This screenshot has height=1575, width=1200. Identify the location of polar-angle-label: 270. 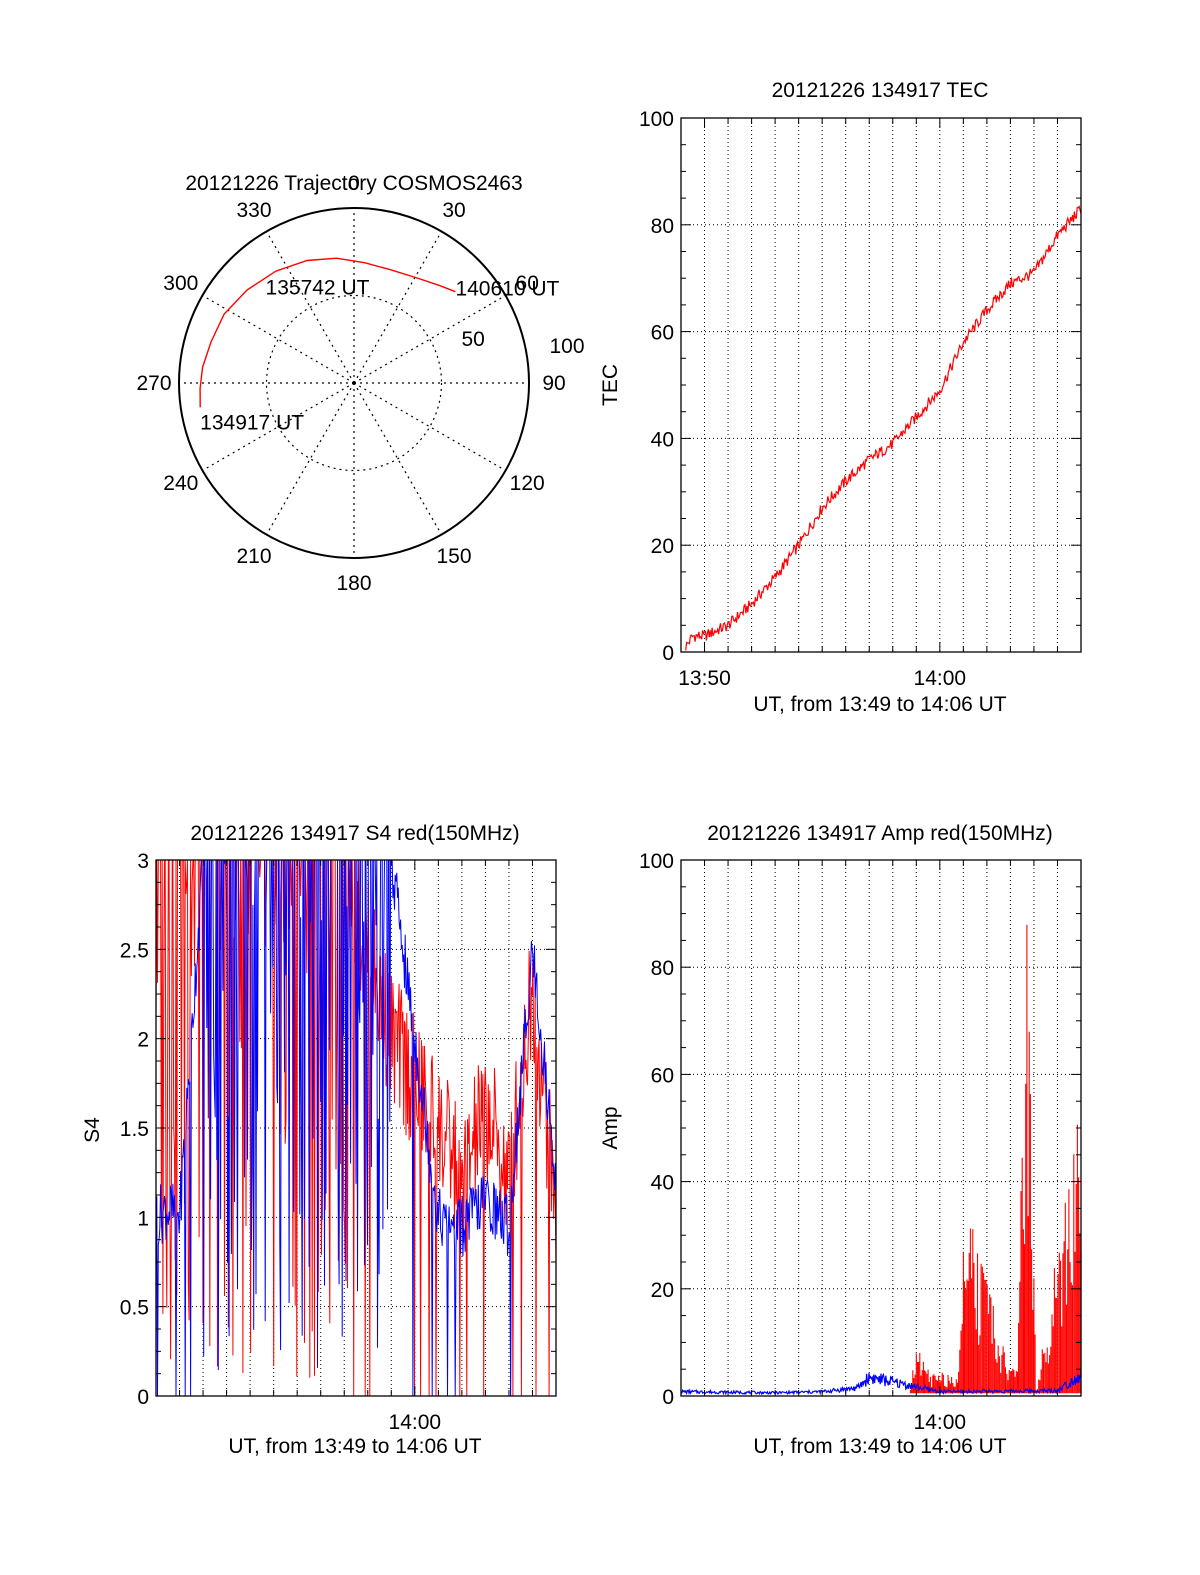
(153, 383).